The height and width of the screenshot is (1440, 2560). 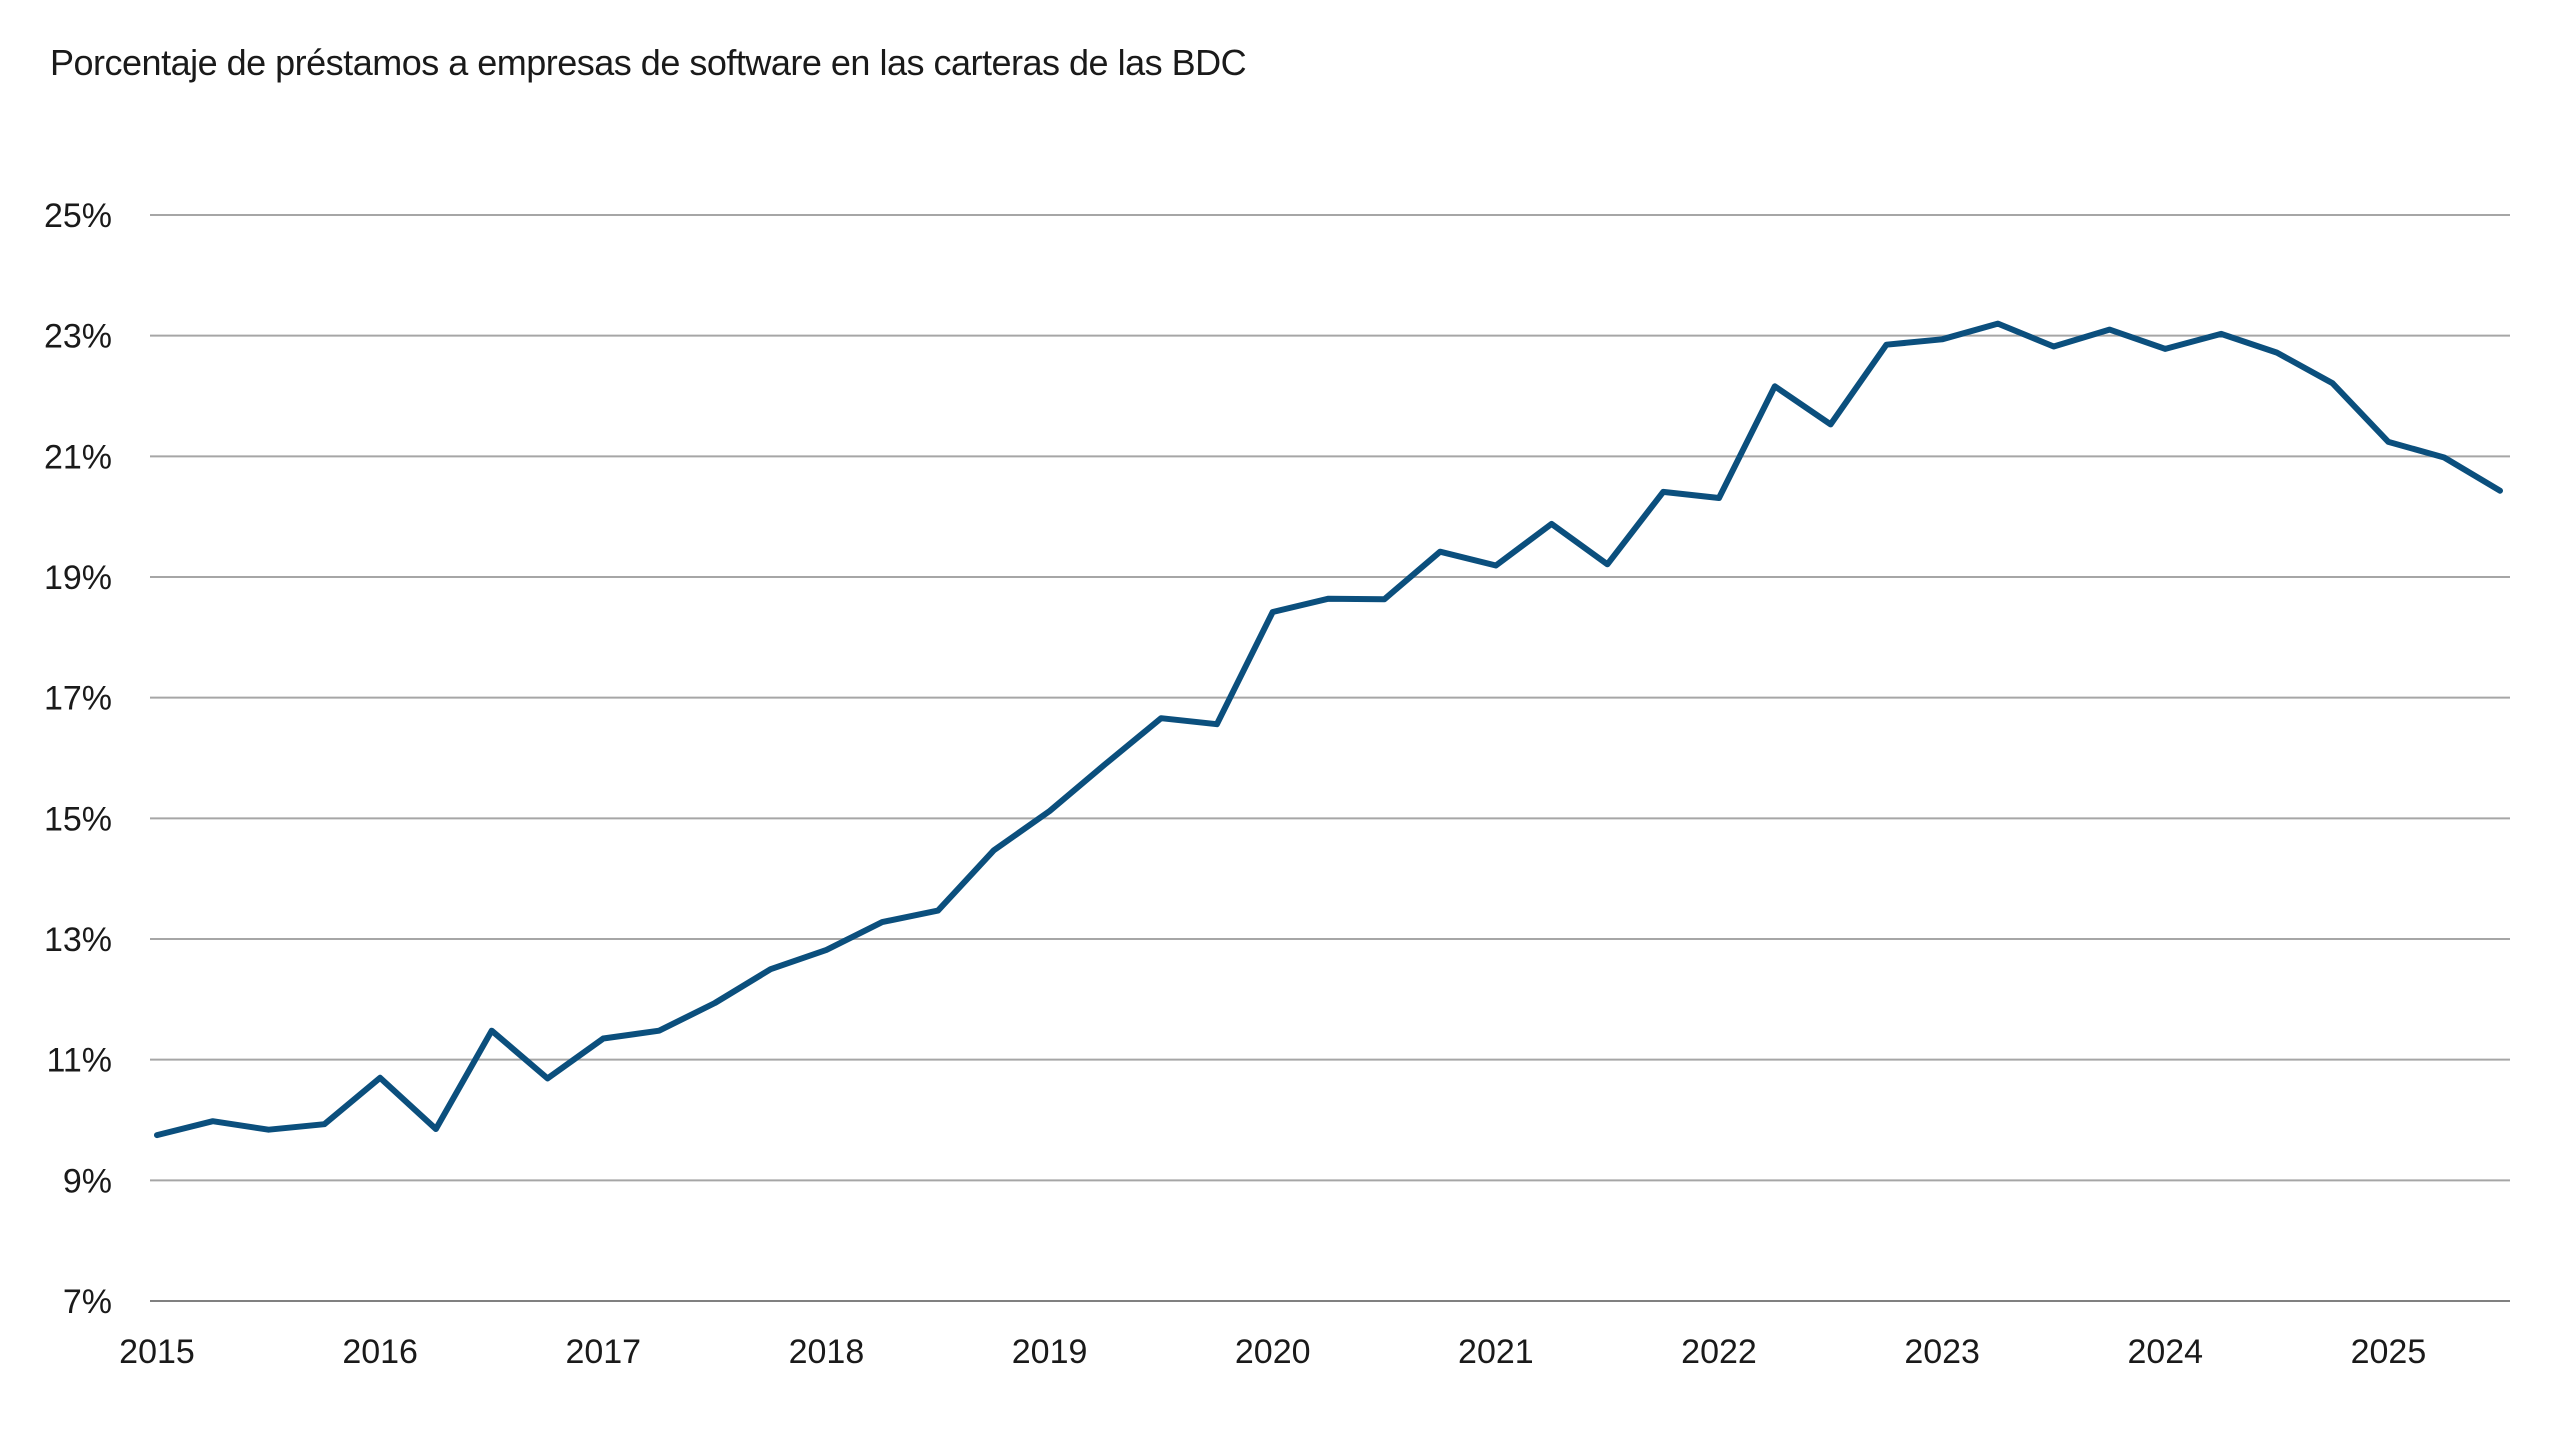 What do you see at coordinates (2389, 1352) in the screenshot?
I see `x-tick-label: 2025` at bounding box center [2389, 1352].